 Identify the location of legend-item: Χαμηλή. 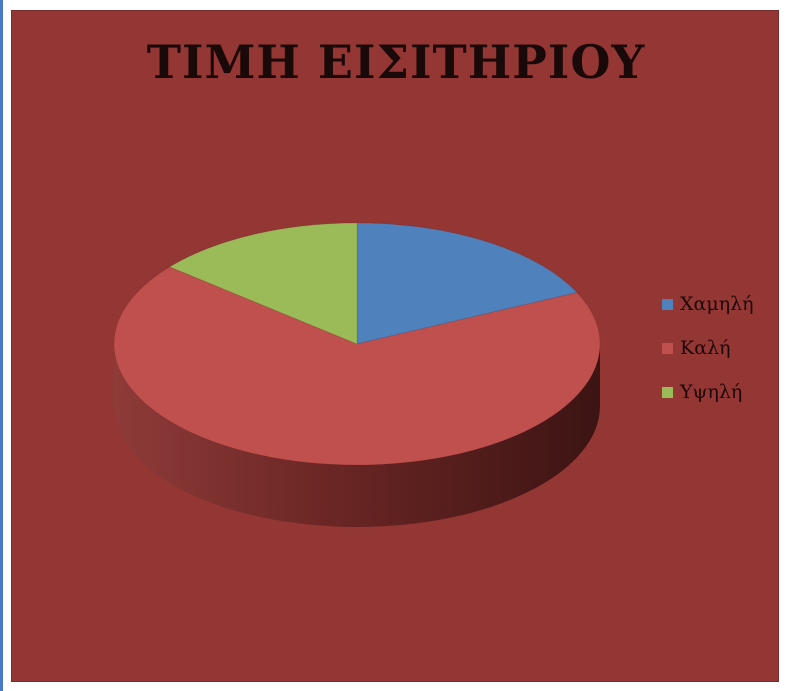
(727, 304).